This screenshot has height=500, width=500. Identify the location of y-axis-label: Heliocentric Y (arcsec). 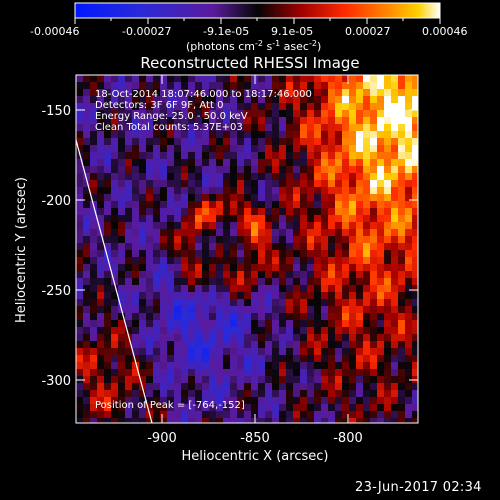
(21, 250).